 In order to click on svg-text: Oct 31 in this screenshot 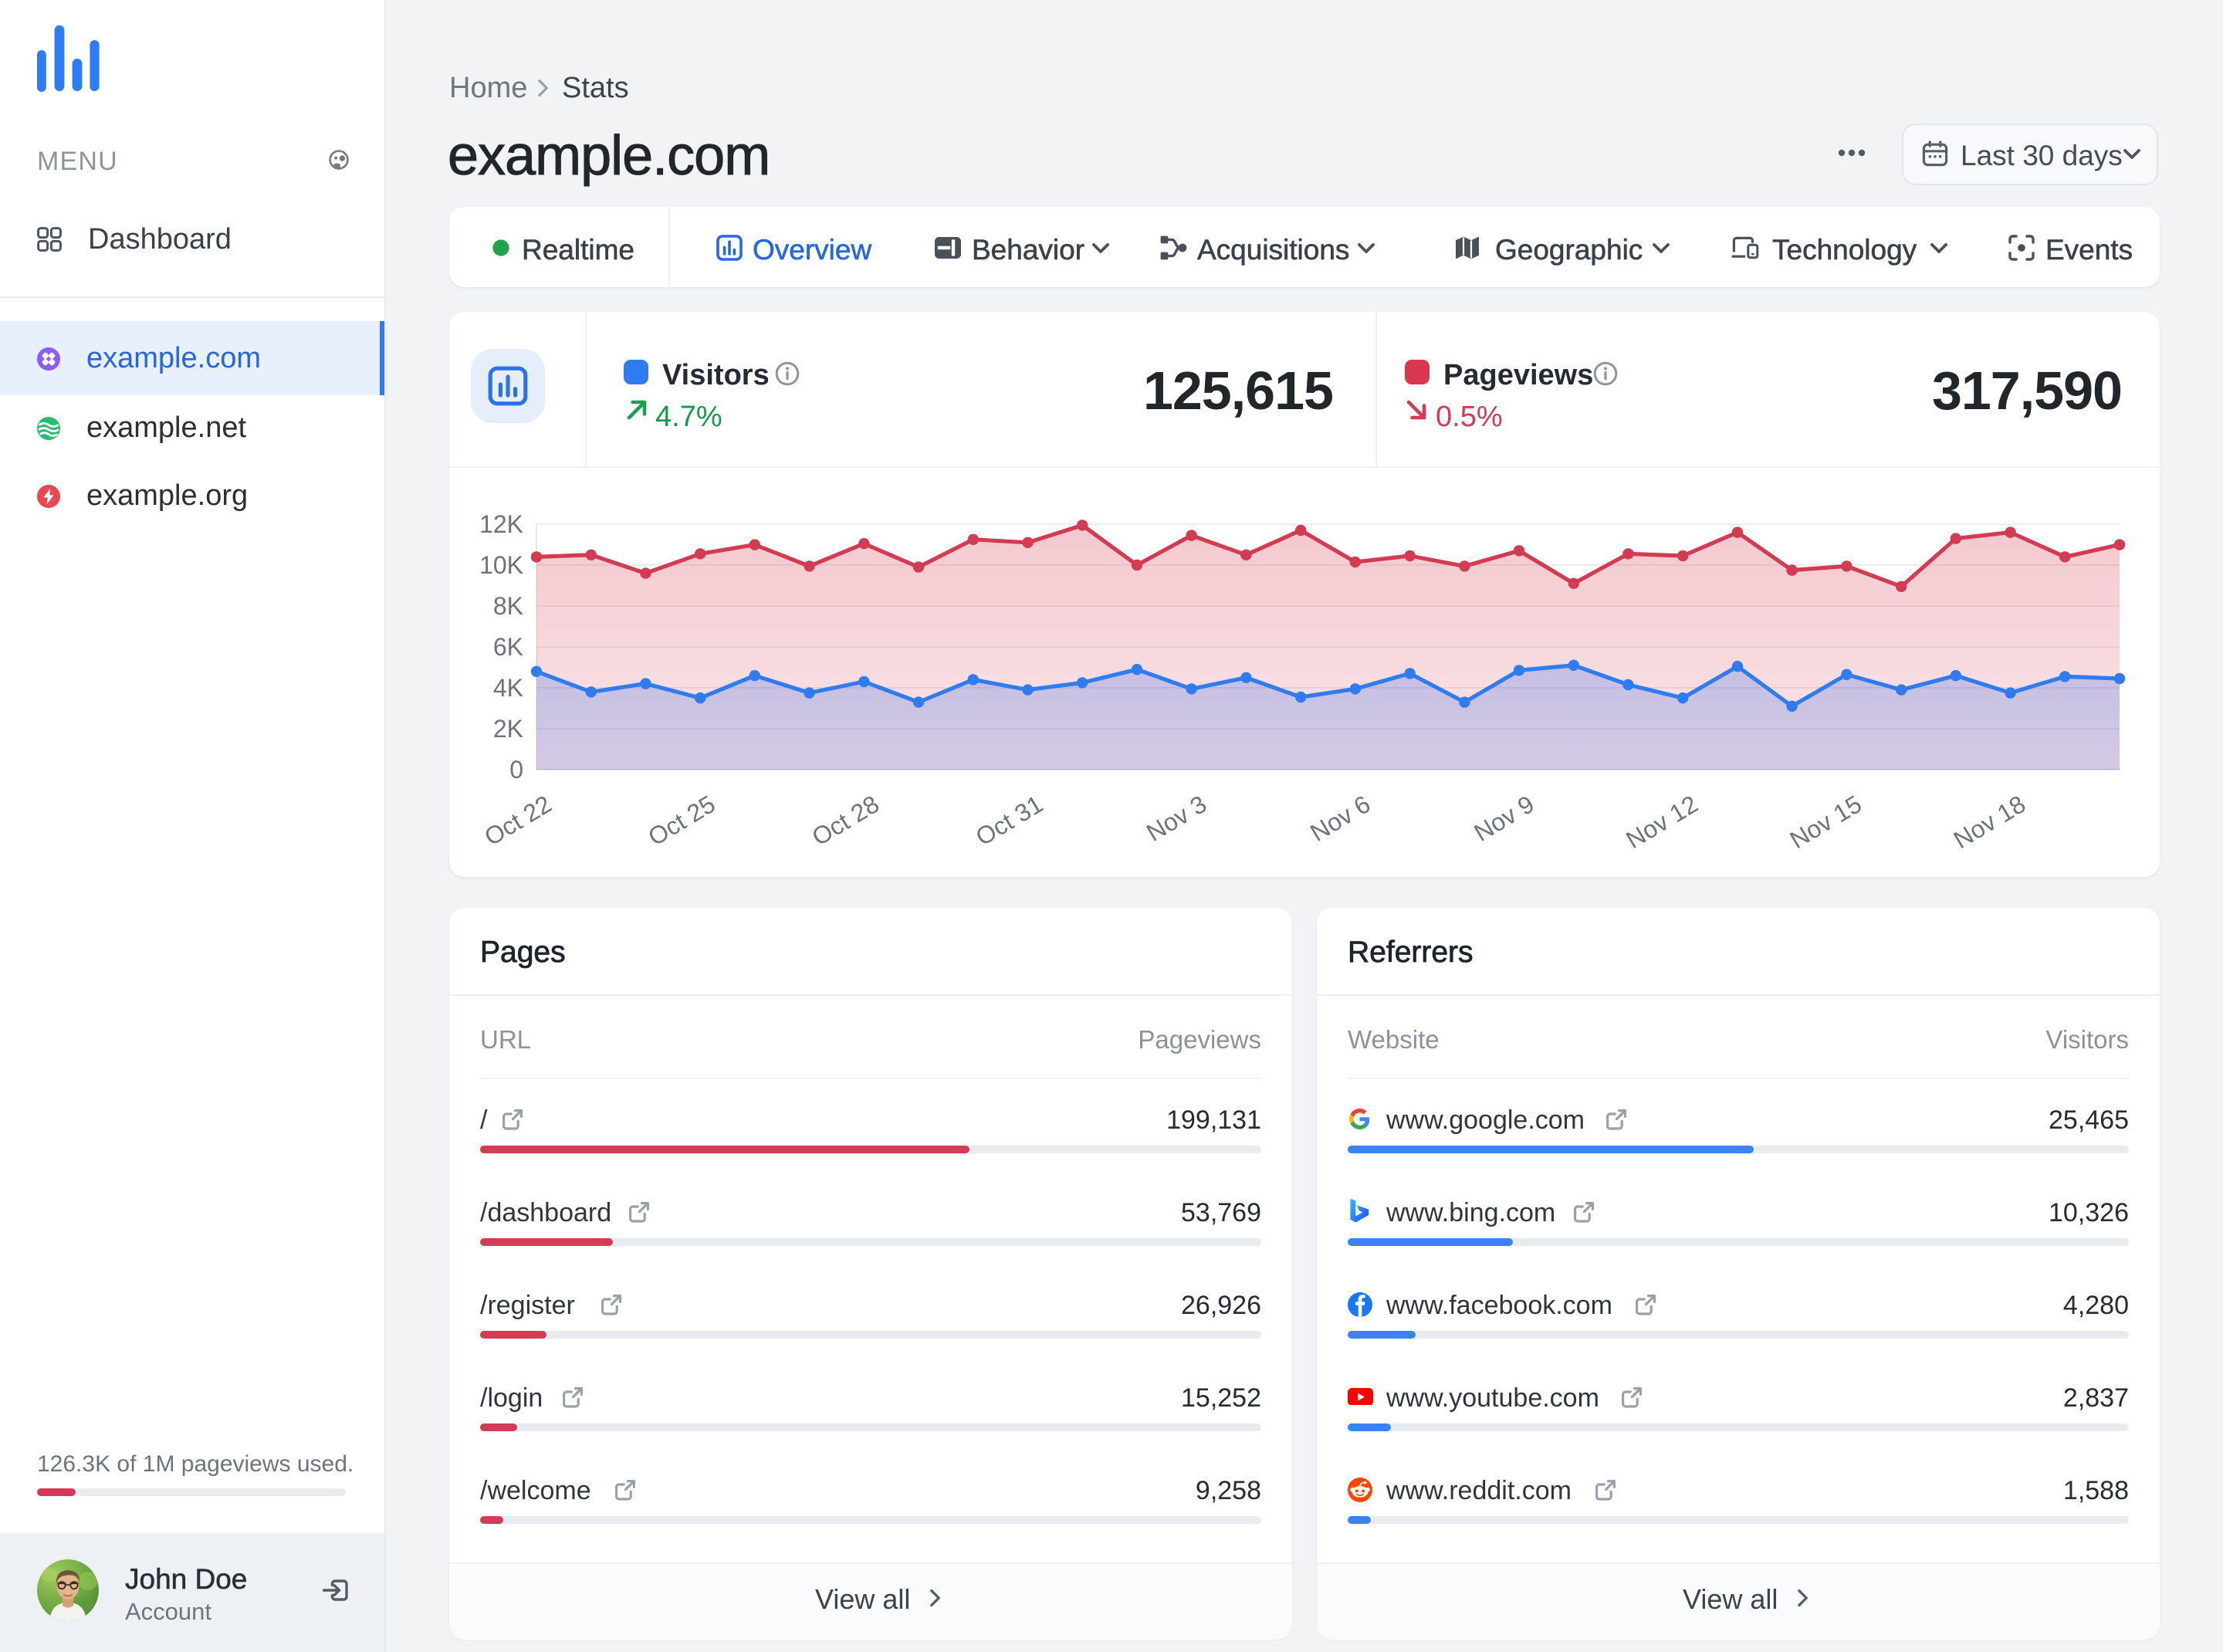, I will do `click(1009, 821)`.